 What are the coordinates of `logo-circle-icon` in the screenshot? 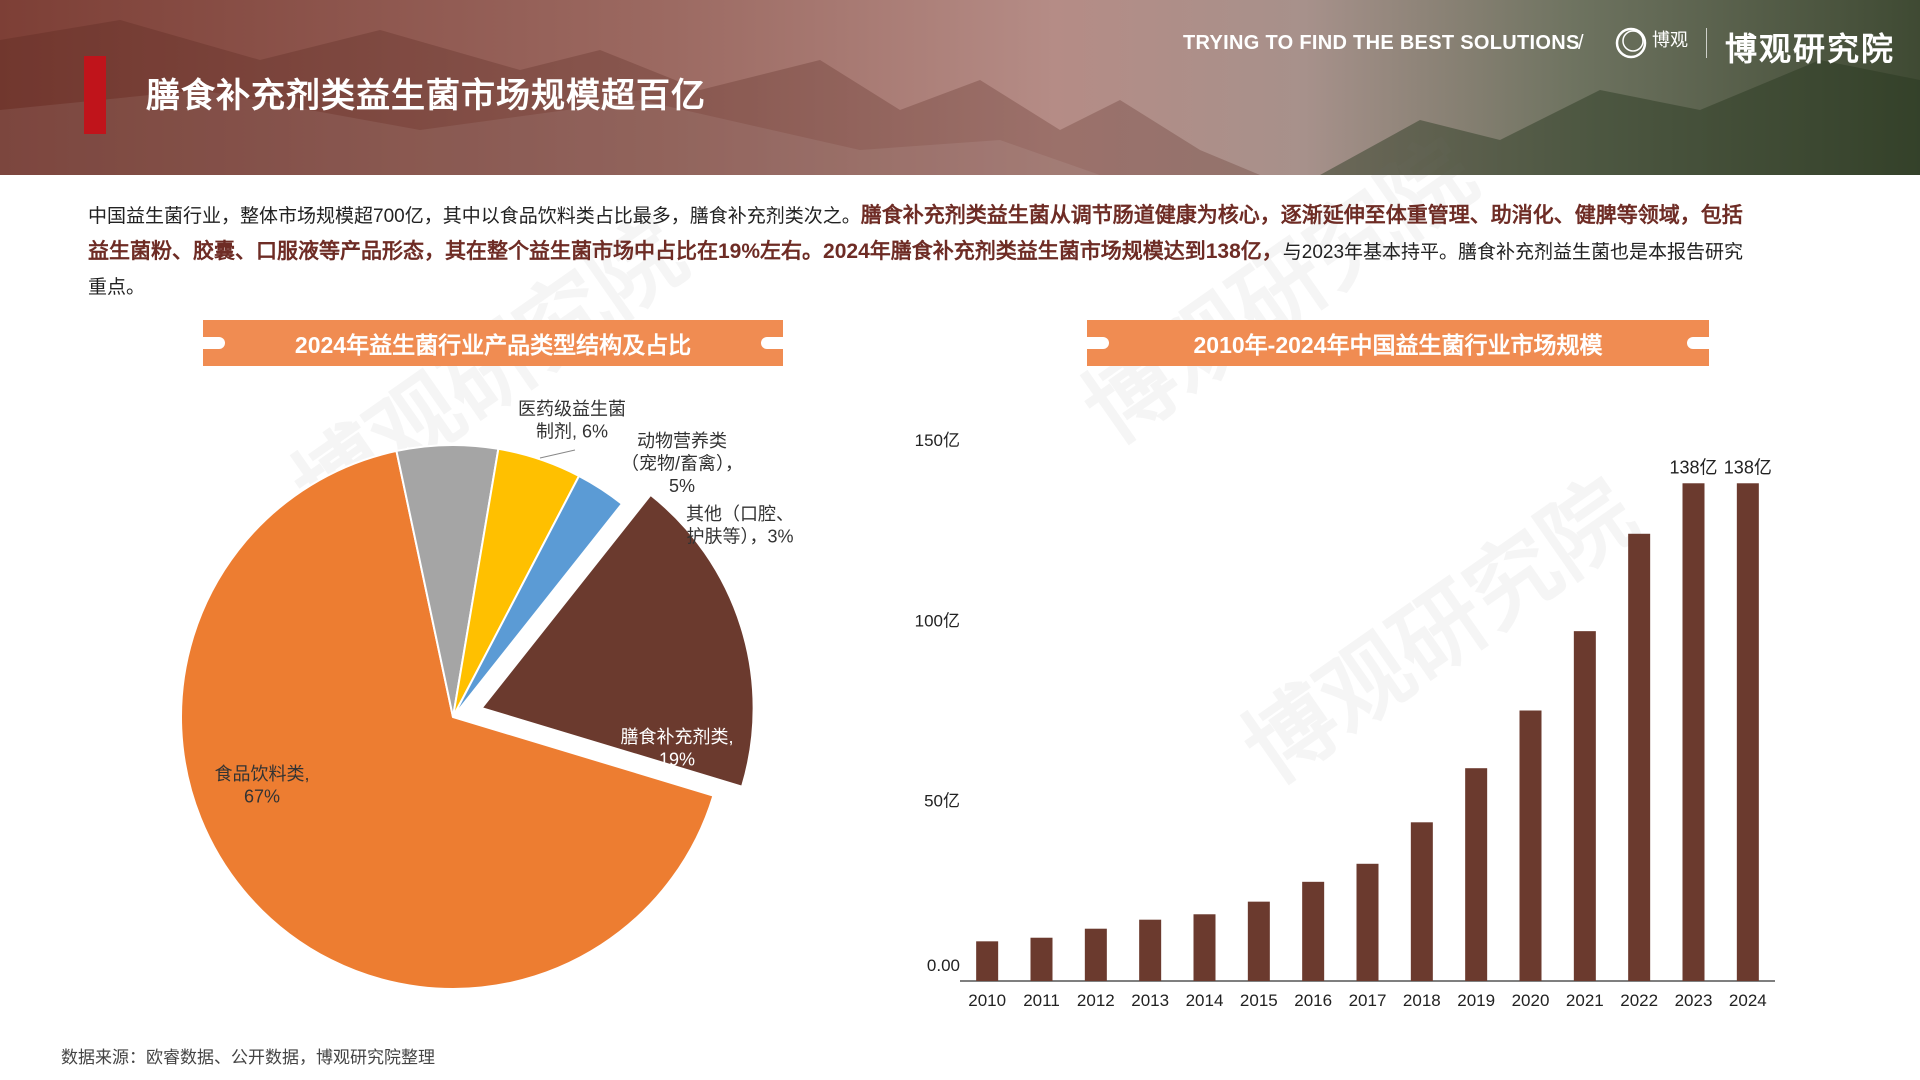 It's located at (1631, 43).